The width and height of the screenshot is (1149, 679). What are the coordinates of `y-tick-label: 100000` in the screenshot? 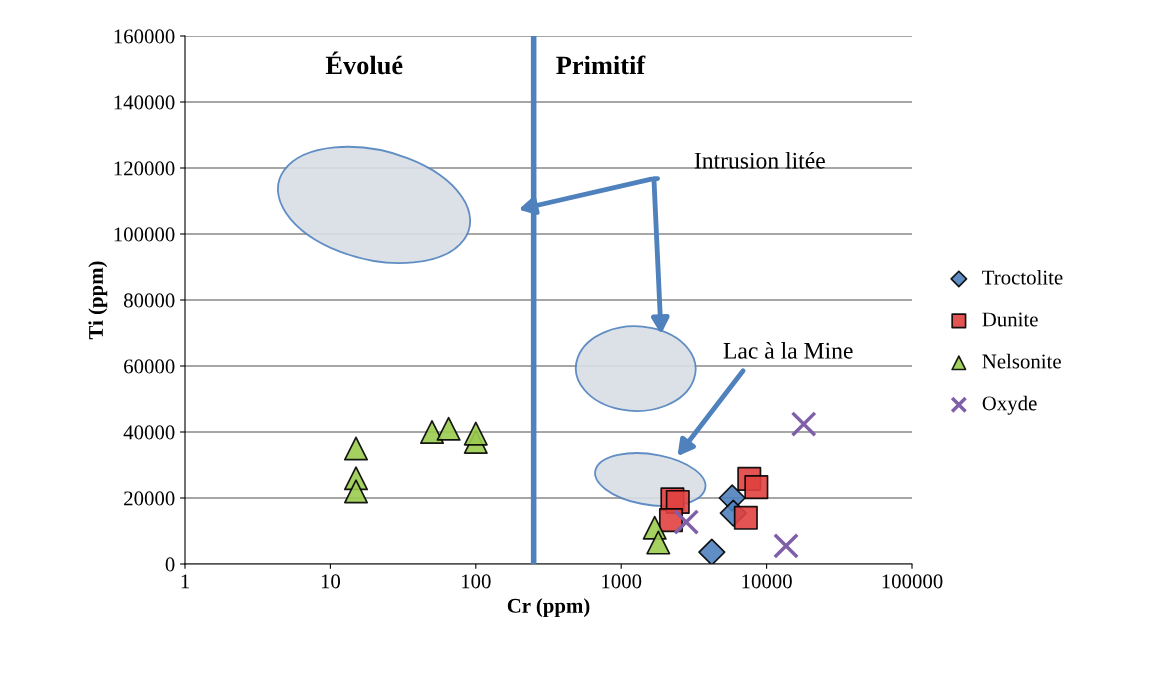 It's located at (144, 234).